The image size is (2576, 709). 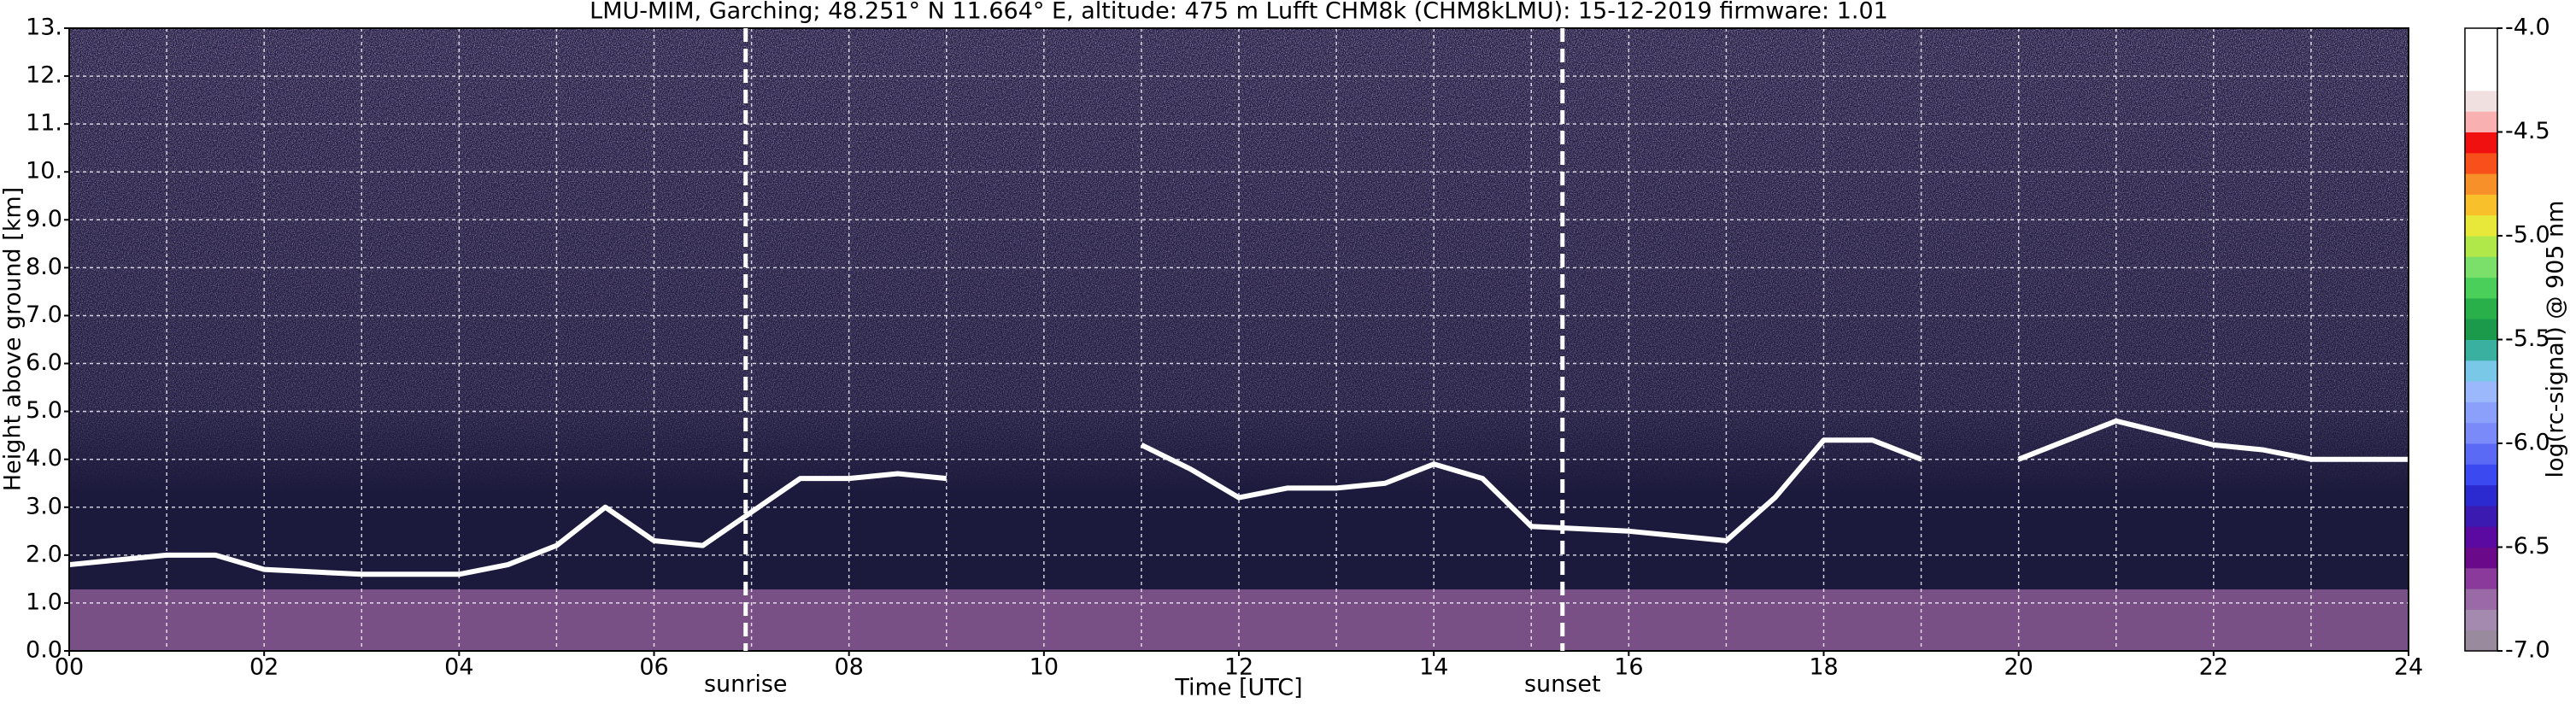 I want to click on y-tick-label: 12., so click(x=44, y=75).